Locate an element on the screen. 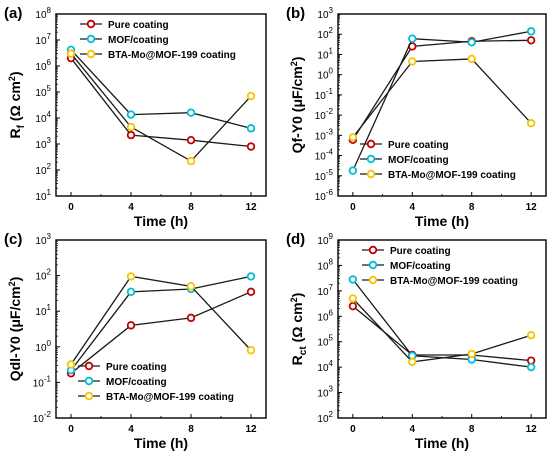 The height and width of the screenshot is (451, 550). y-axis-title: Qdl-Y0 (μF/cm2) is located at coordinates (15, 329).